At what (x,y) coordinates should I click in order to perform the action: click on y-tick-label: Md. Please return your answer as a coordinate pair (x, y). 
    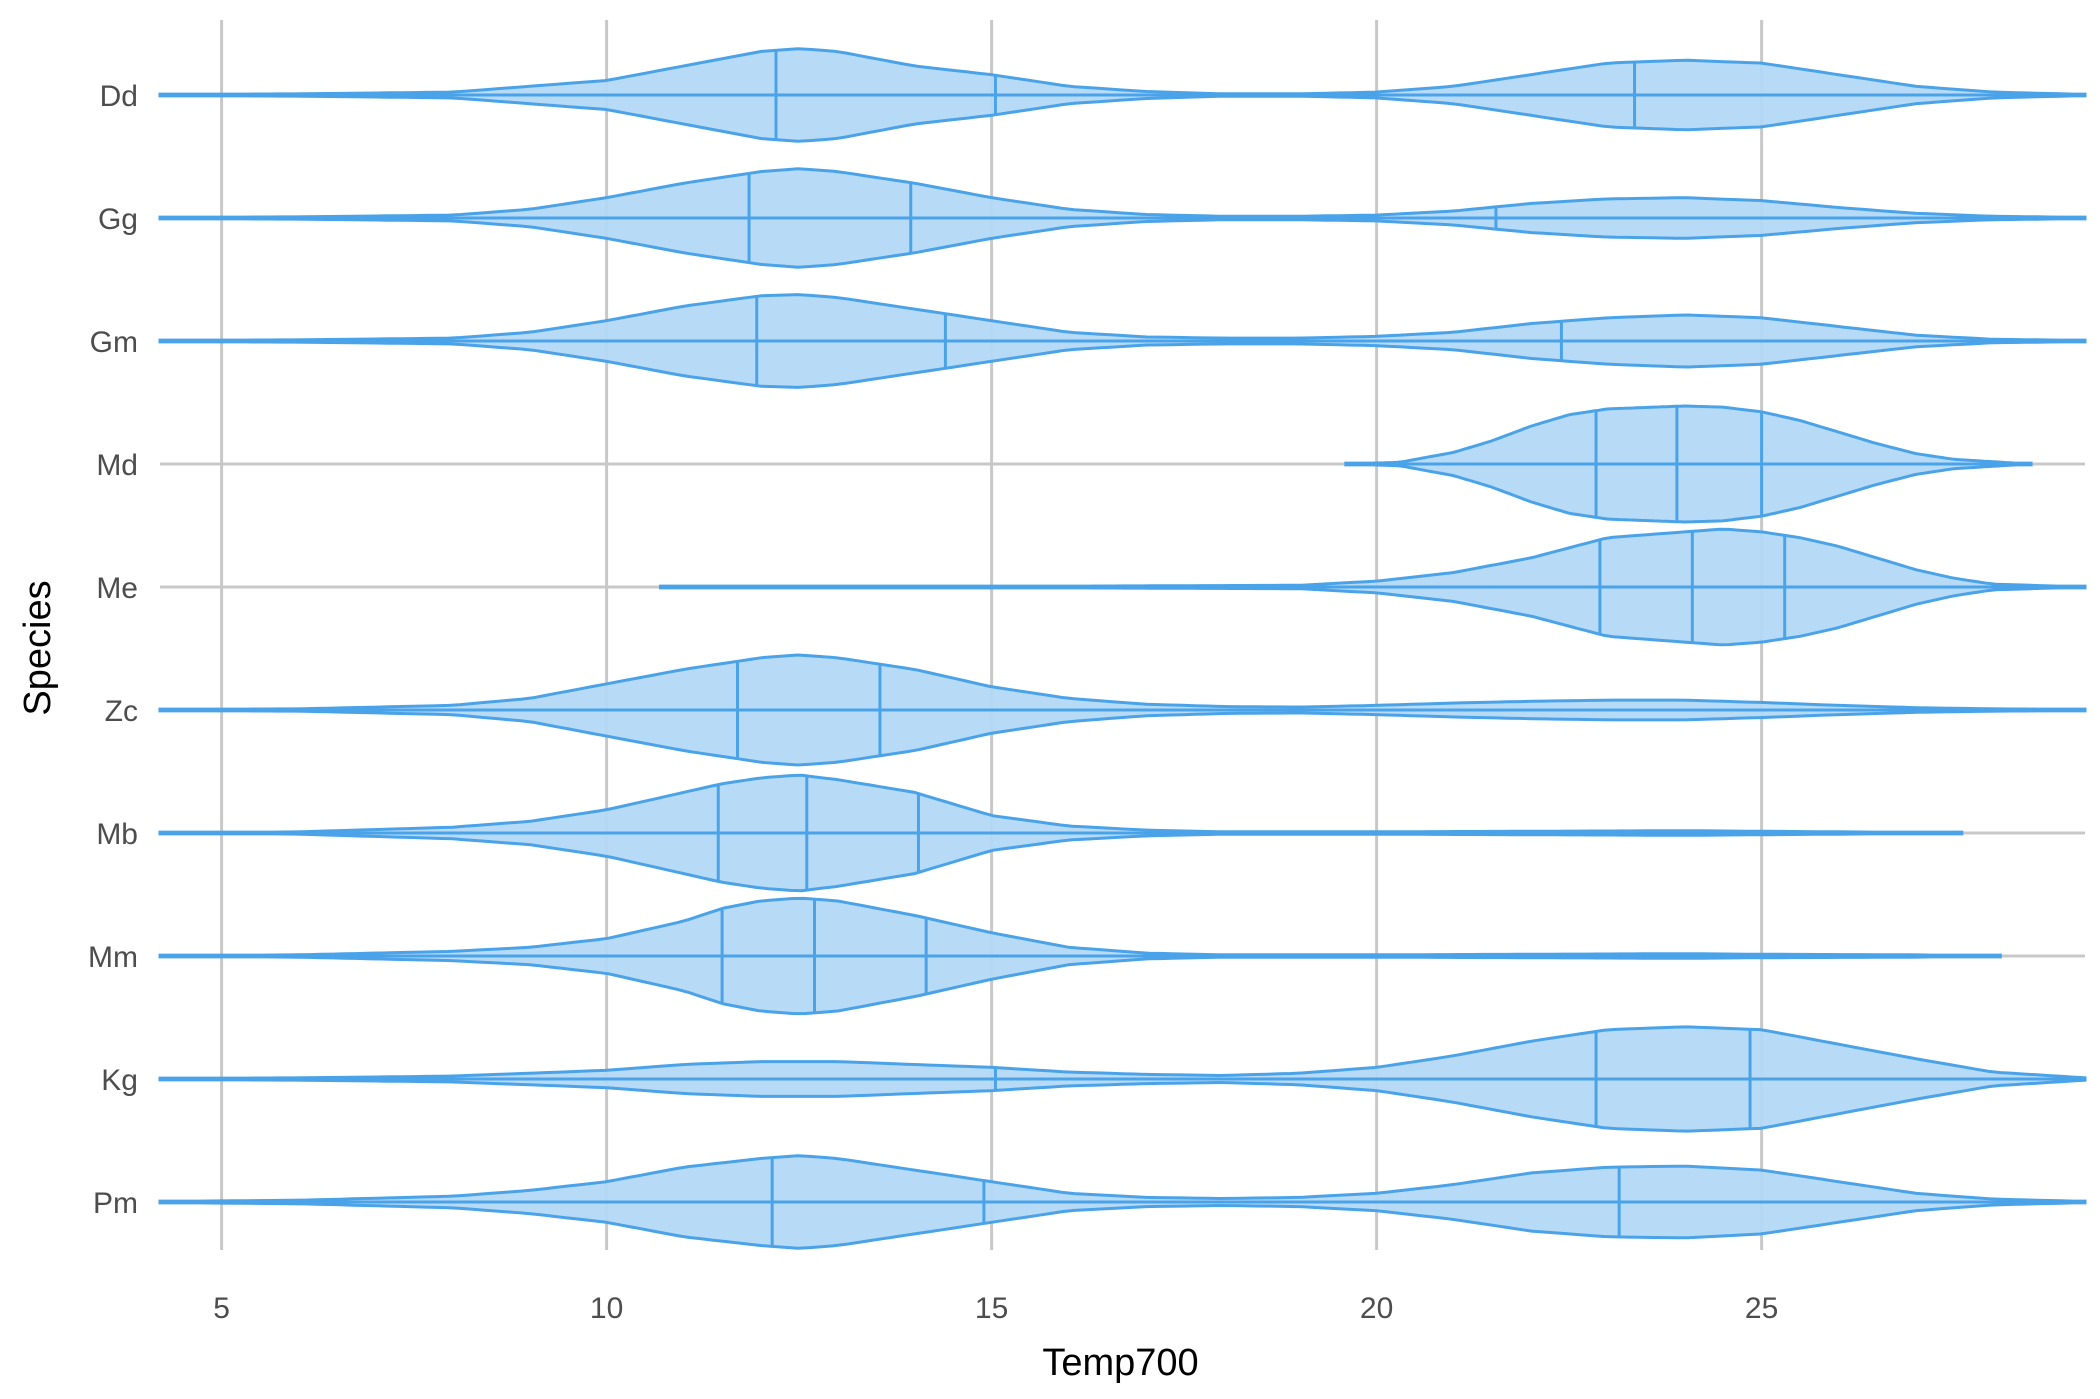
    Looking at the image, I should click on (117, 465).